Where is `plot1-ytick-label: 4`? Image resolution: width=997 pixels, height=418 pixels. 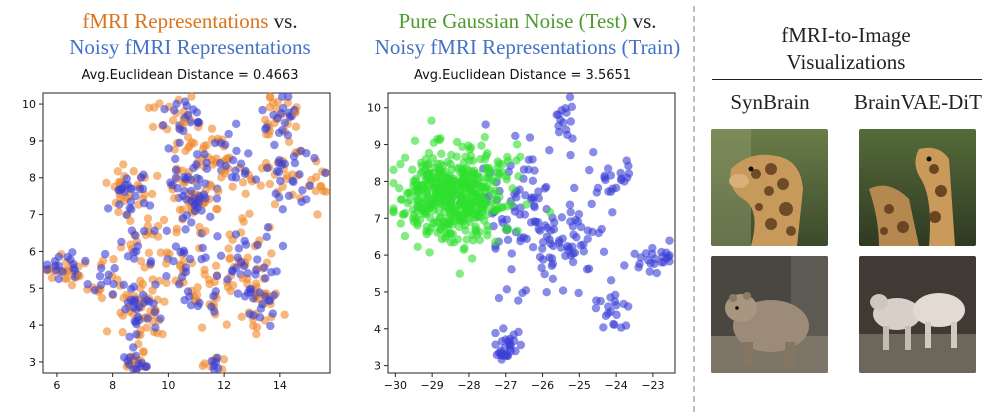
plot1-ytick-label: 4 is located at coordinates (377, 329).